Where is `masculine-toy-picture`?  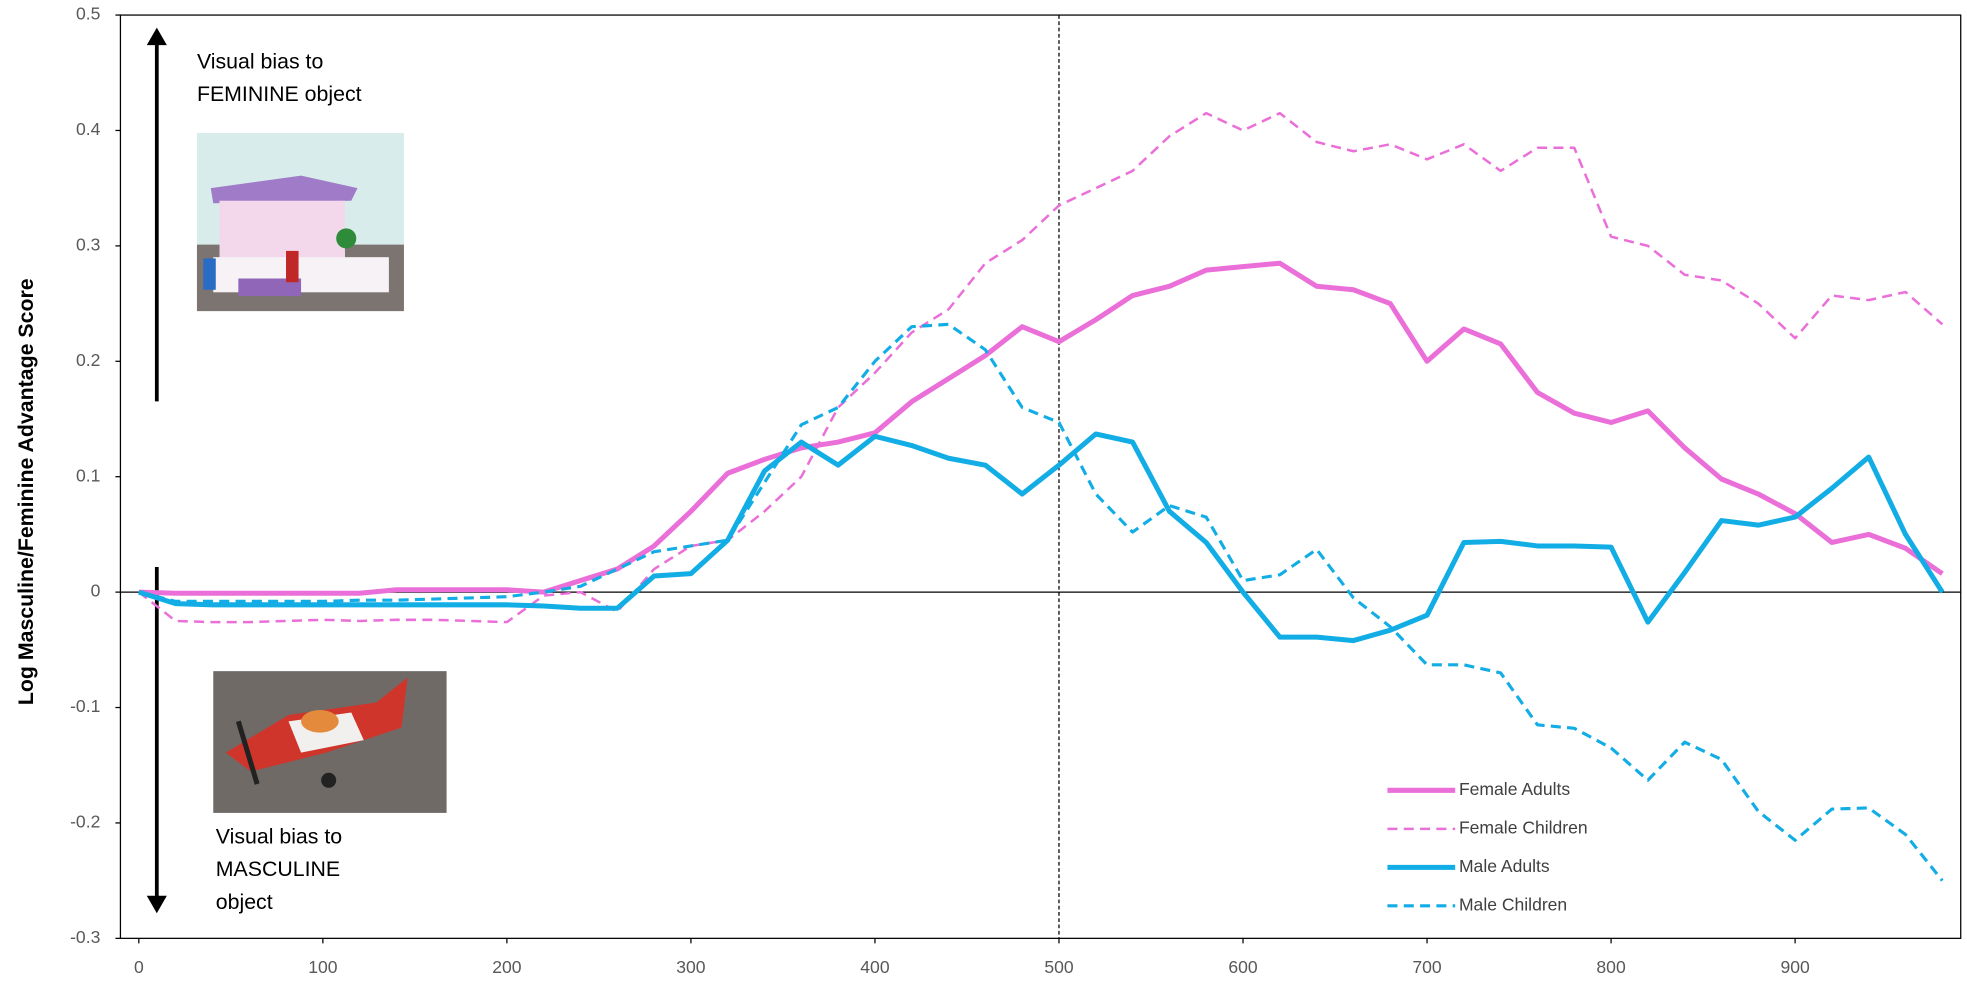
masculine-toy-picture is located at coordinates (330, 742).